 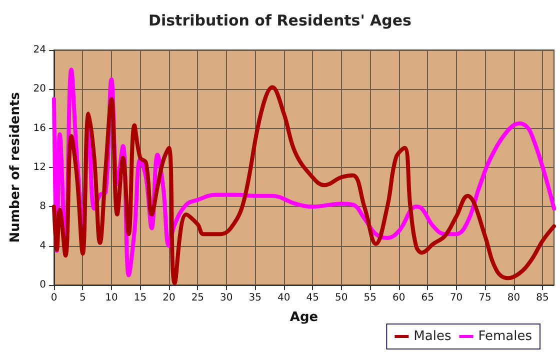 I want to click on x-tick-label: 50, so click(x=341, y=298).